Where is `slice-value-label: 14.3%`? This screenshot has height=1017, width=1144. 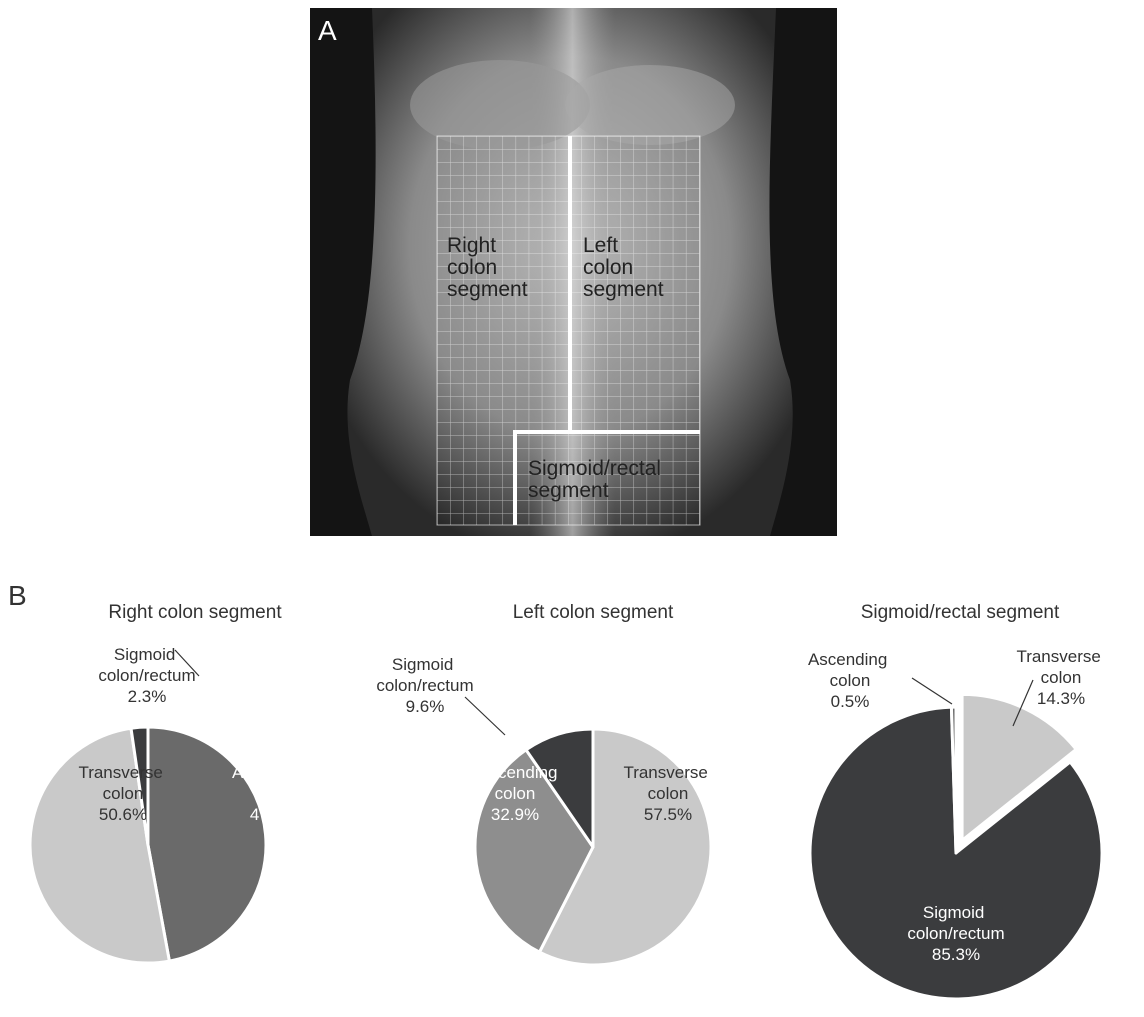 slice-value-label: 14.3% is located at coordinates (1061, 698).